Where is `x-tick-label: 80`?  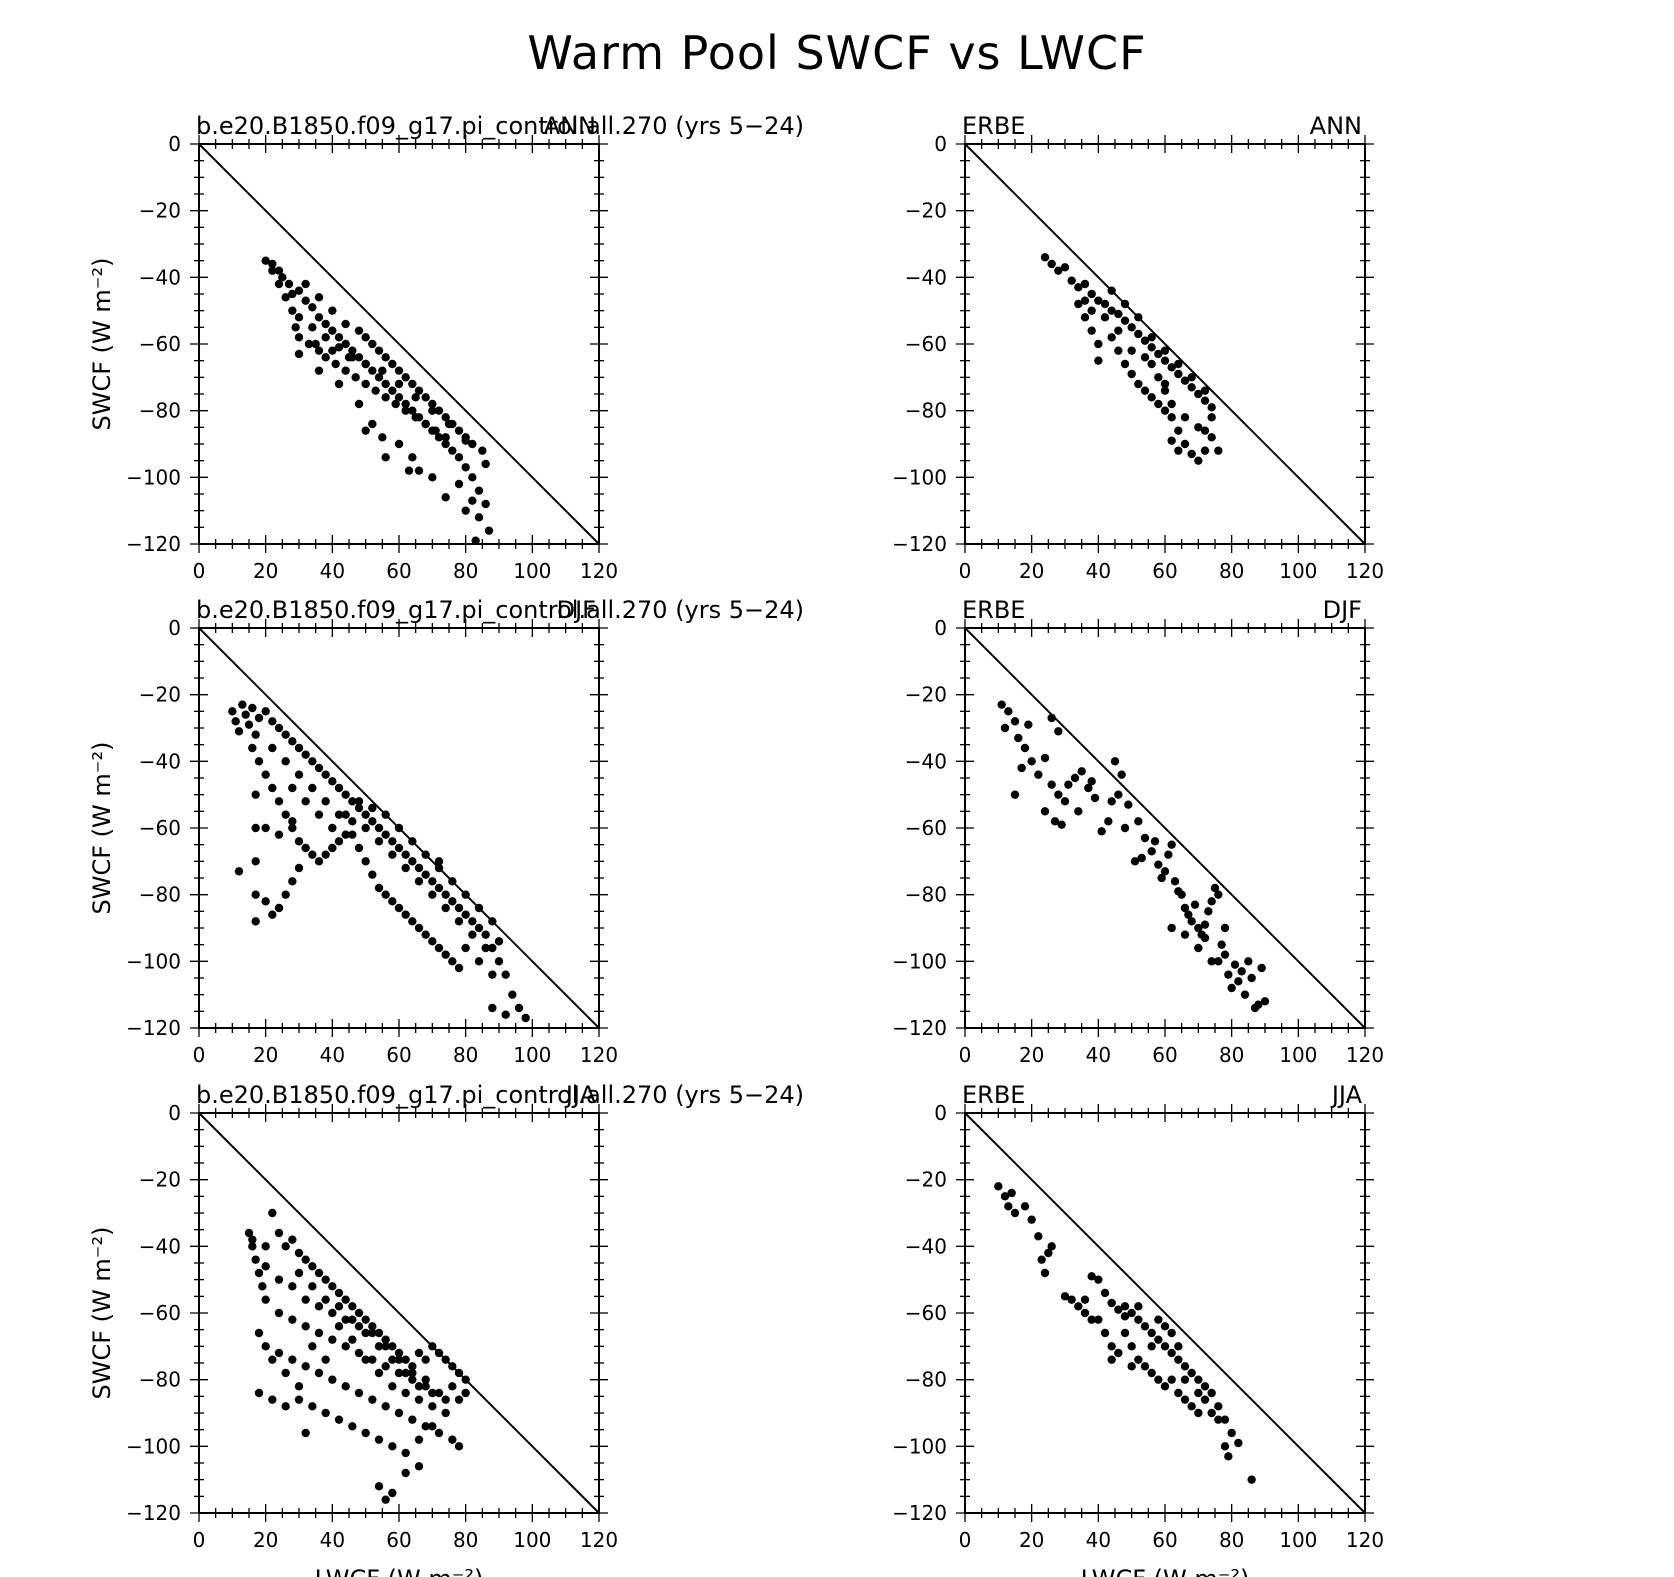 x-tick-label: 80 is located at coordinates (1231, 1055).